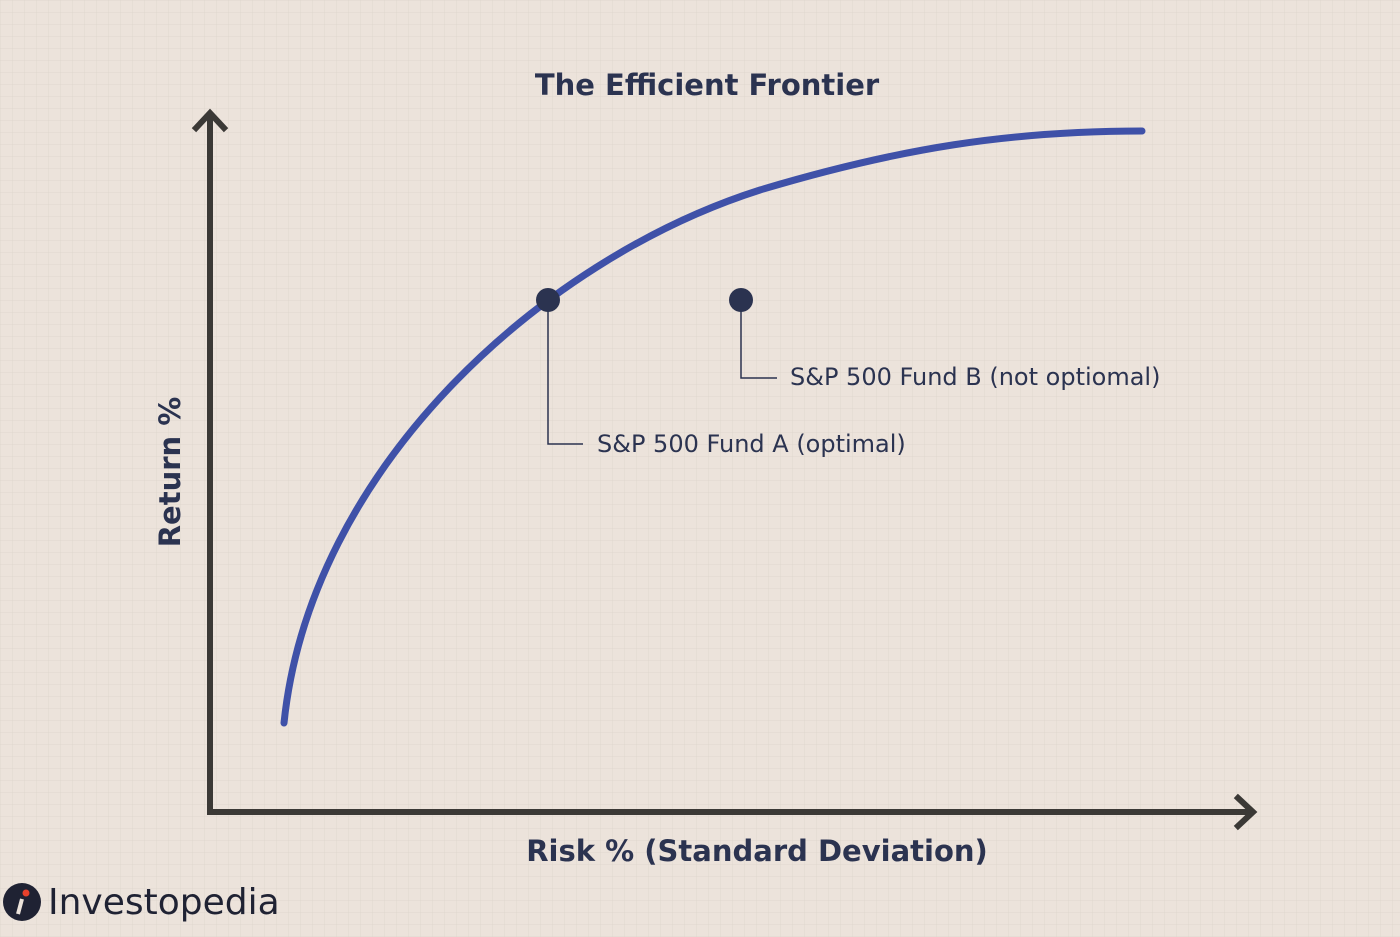  I want to click on leader-lines, so click(662, 372).